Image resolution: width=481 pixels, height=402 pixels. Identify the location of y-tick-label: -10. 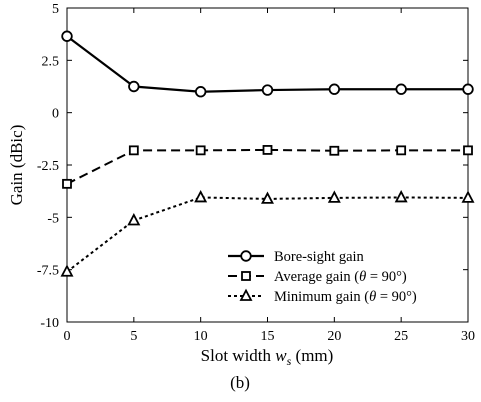
(49, 323).